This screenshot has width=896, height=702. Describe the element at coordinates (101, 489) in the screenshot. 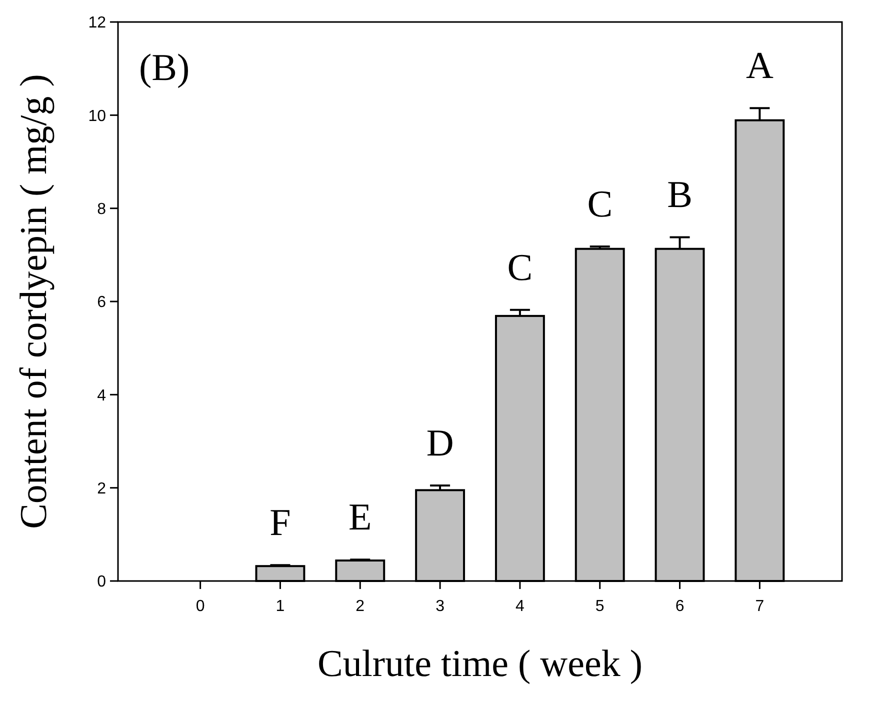

I see `y-tick-label: 2` at that location.